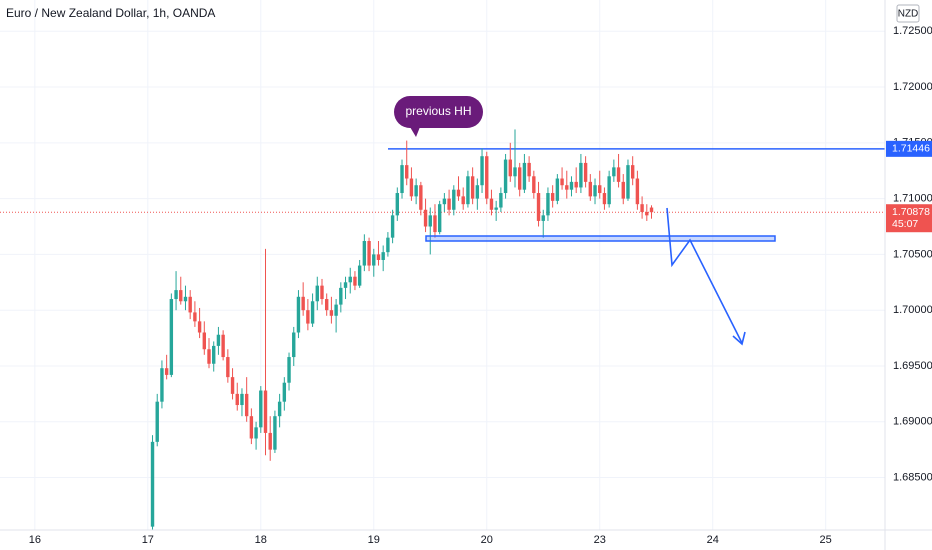 The height and width of the screenshot is (550, 932). Describe the element at coordinates (912, 366) in the screenshot. I see `y-tick-label: 1.69500` at that location.